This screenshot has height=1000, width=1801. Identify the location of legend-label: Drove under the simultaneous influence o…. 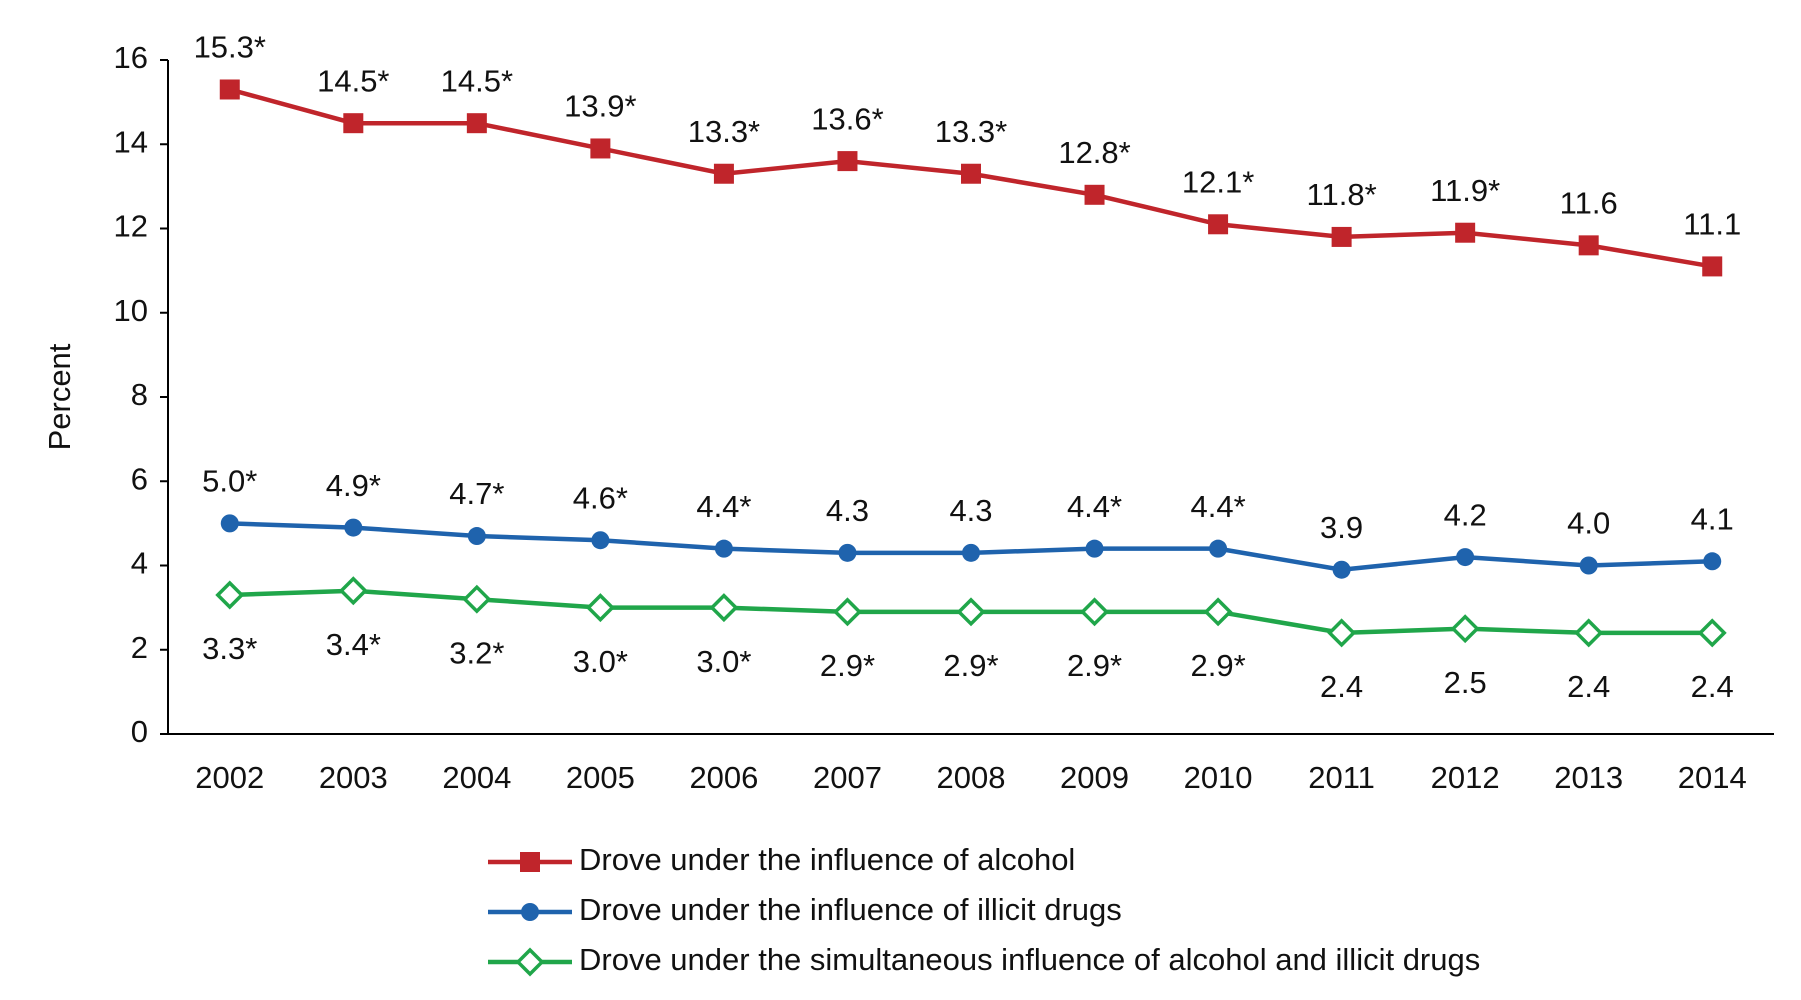
(1029, 959).